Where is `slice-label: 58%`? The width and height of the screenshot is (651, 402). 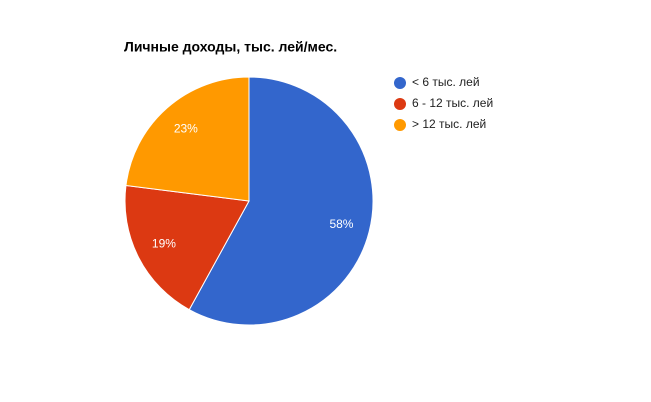 slice-label: 58% is located at coordinates (341, 224).